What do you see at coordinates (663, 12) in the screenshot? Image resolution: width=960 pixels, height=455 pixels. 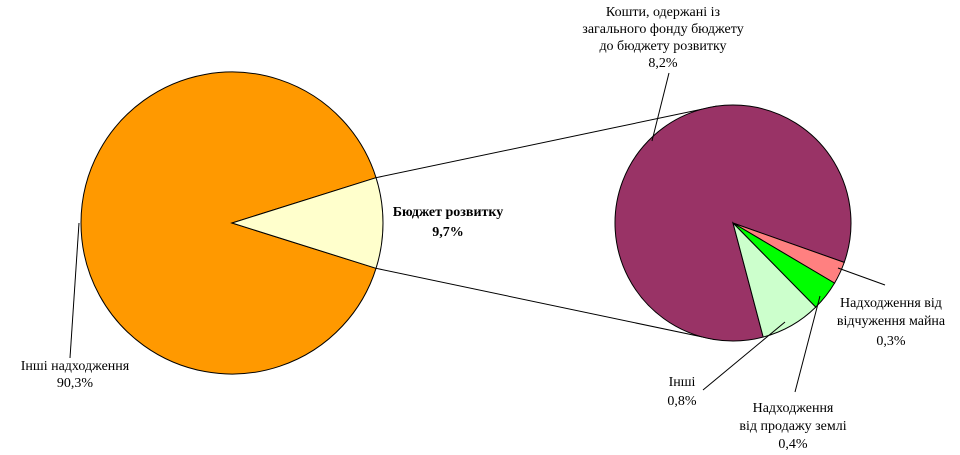 I see `label-transfer-line1: Кошти, одержані із` at bounding box center [663, 12].